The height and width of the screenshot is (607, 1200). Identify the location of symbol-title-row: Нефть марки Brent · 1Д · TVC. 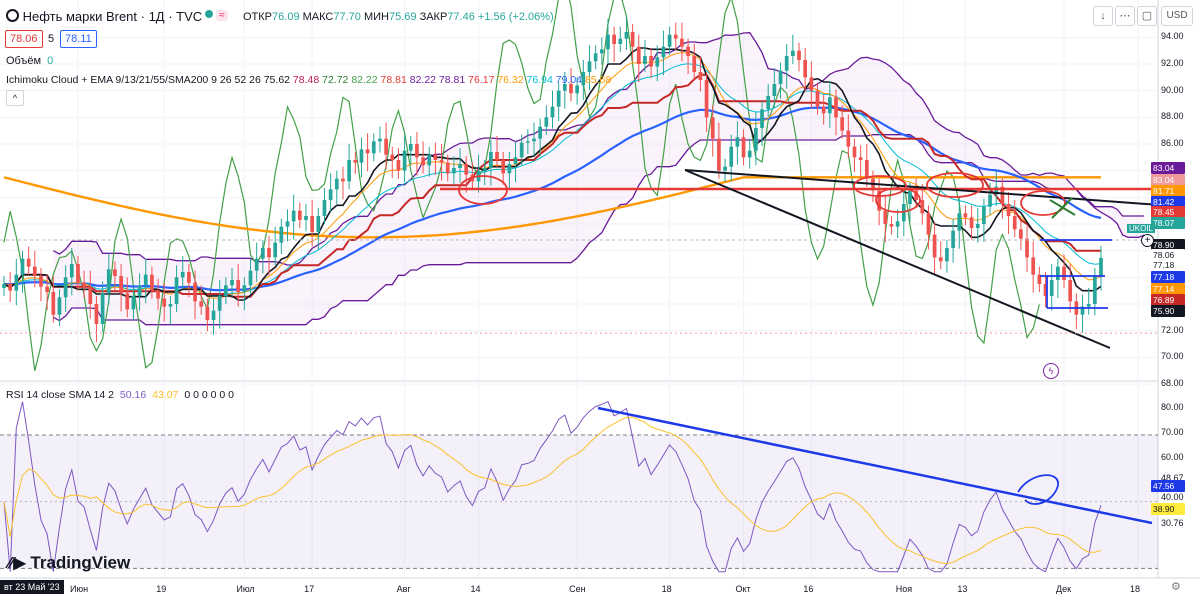
(104, 16).